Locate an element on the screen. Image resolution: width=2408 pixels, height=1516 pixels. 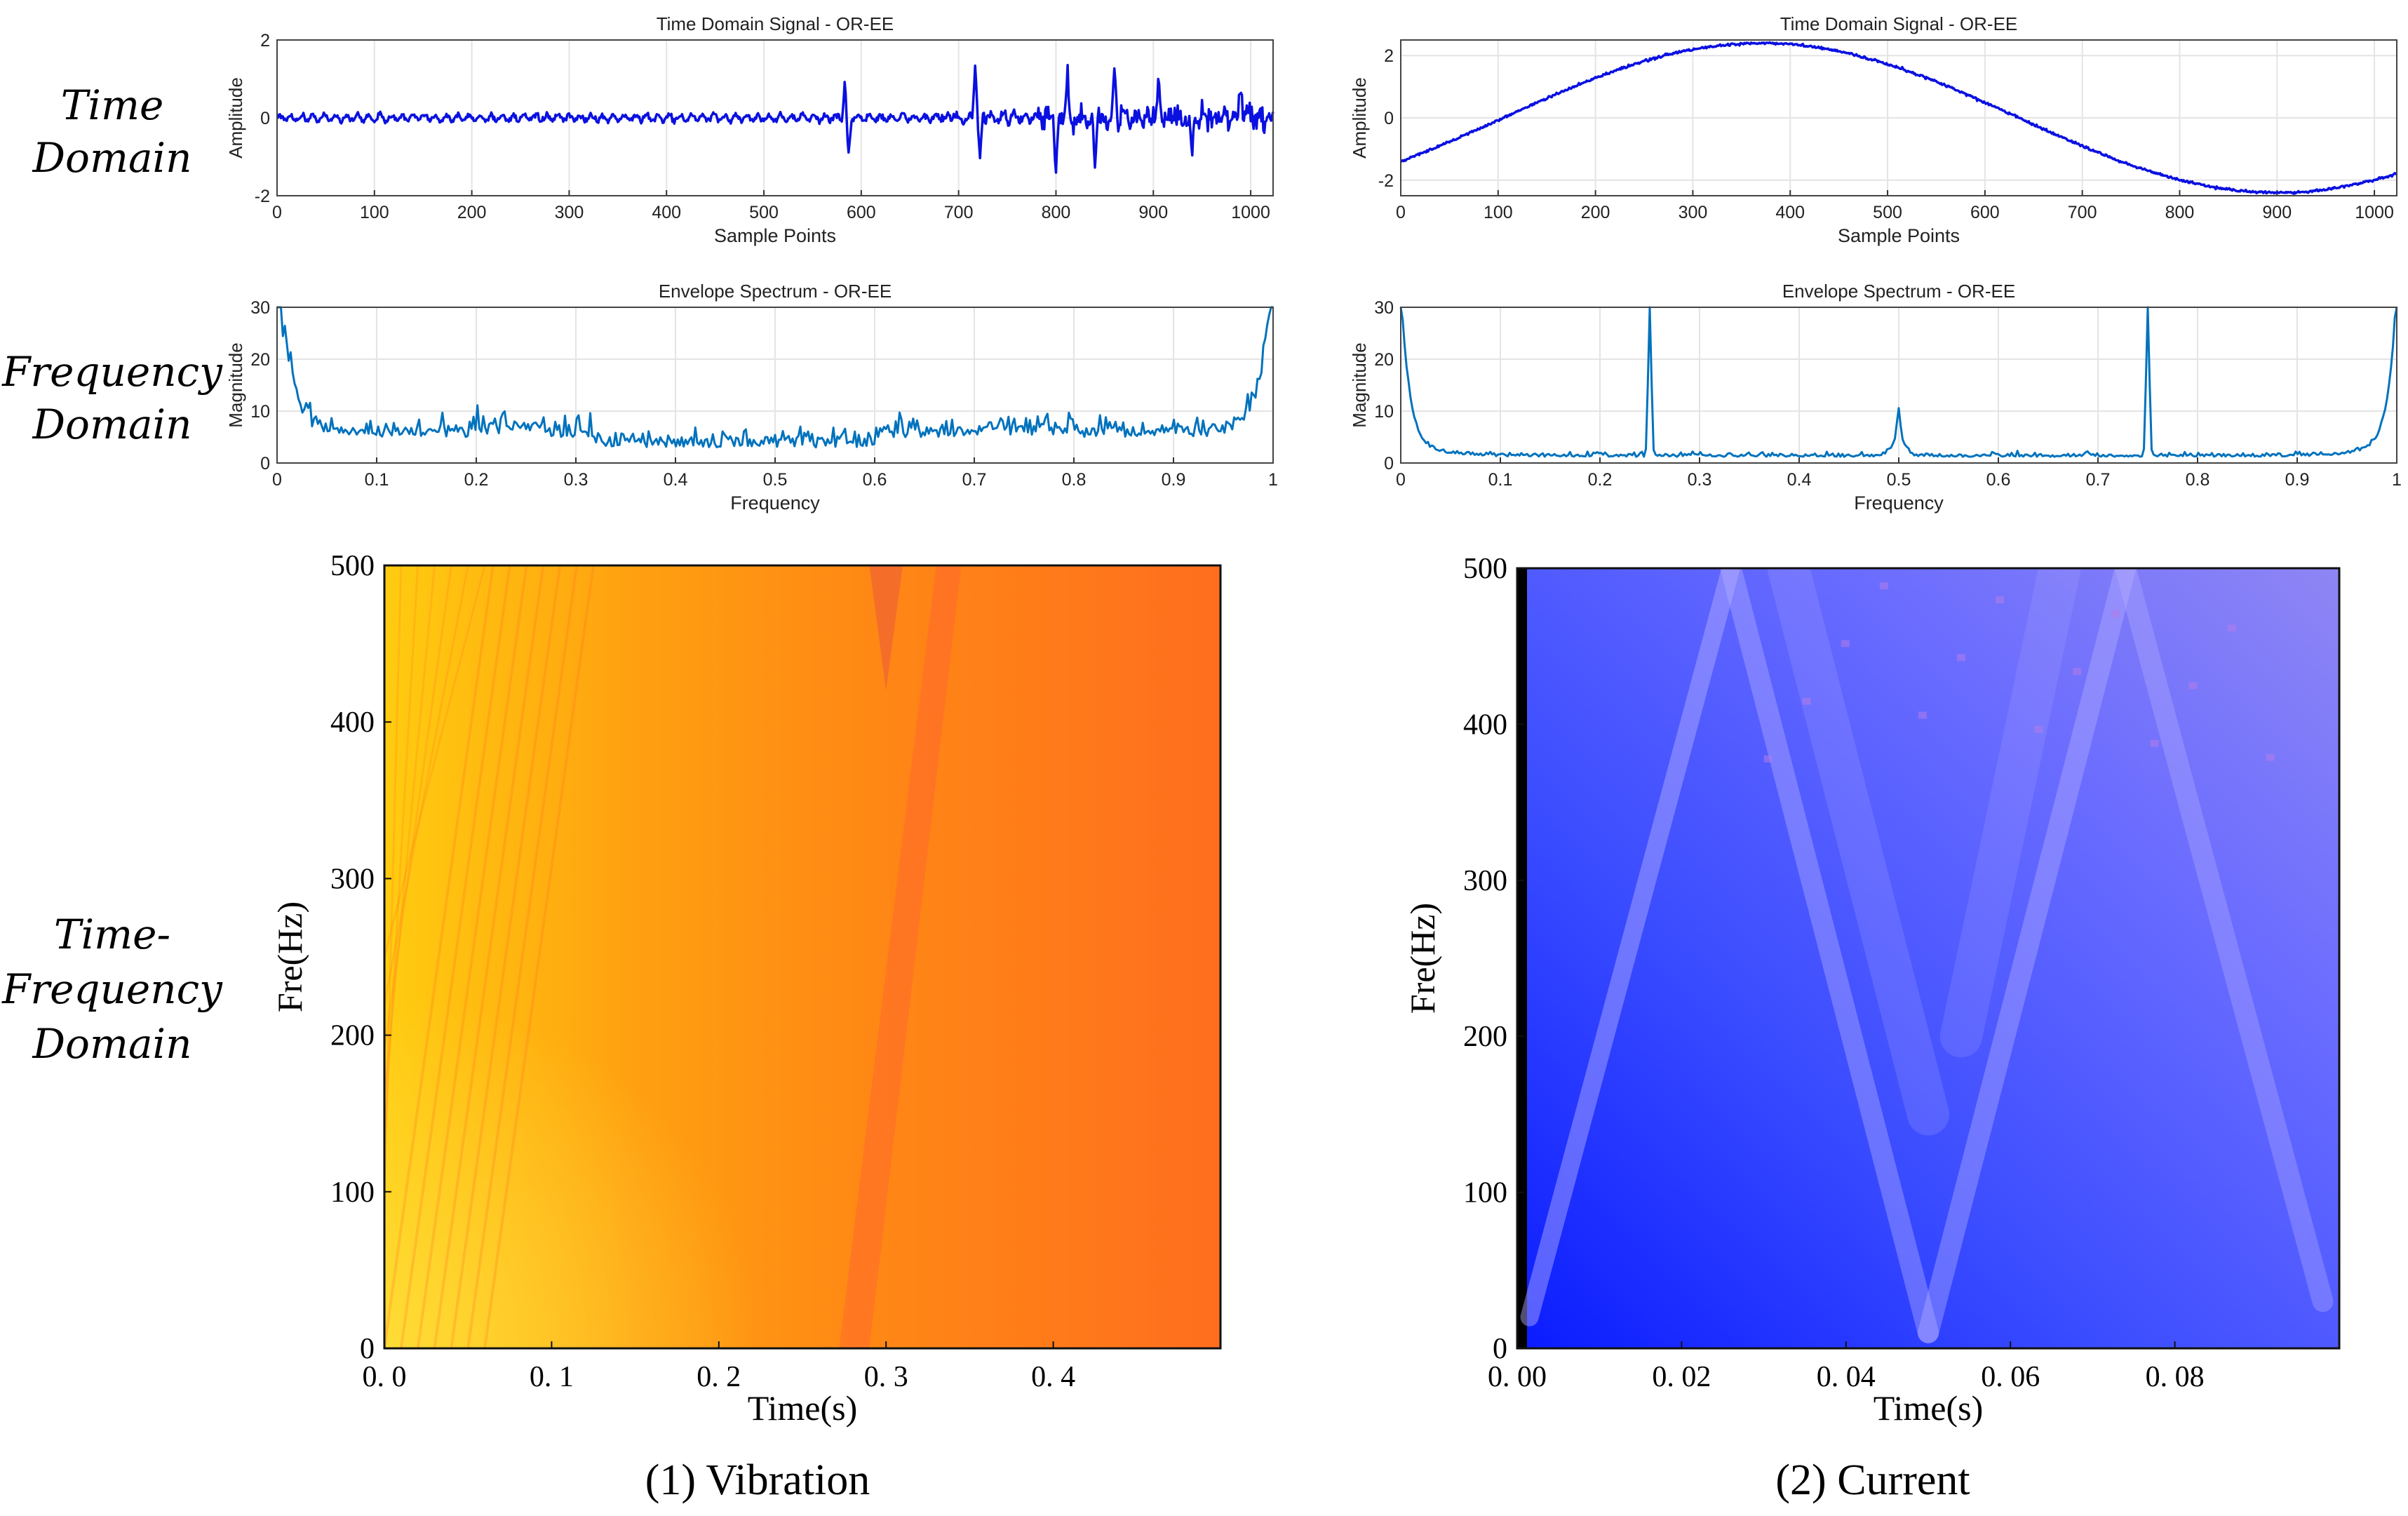
x-tick-label: 0. 00 is located at coordinates (1517, 1377).